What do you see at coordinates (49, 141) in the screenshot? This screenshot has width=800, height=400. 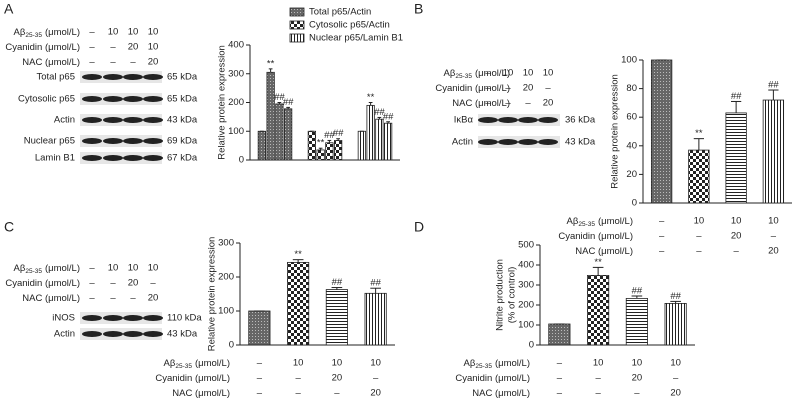 I see `band-label: Nuclear p65` at bounding box center [49, 141].